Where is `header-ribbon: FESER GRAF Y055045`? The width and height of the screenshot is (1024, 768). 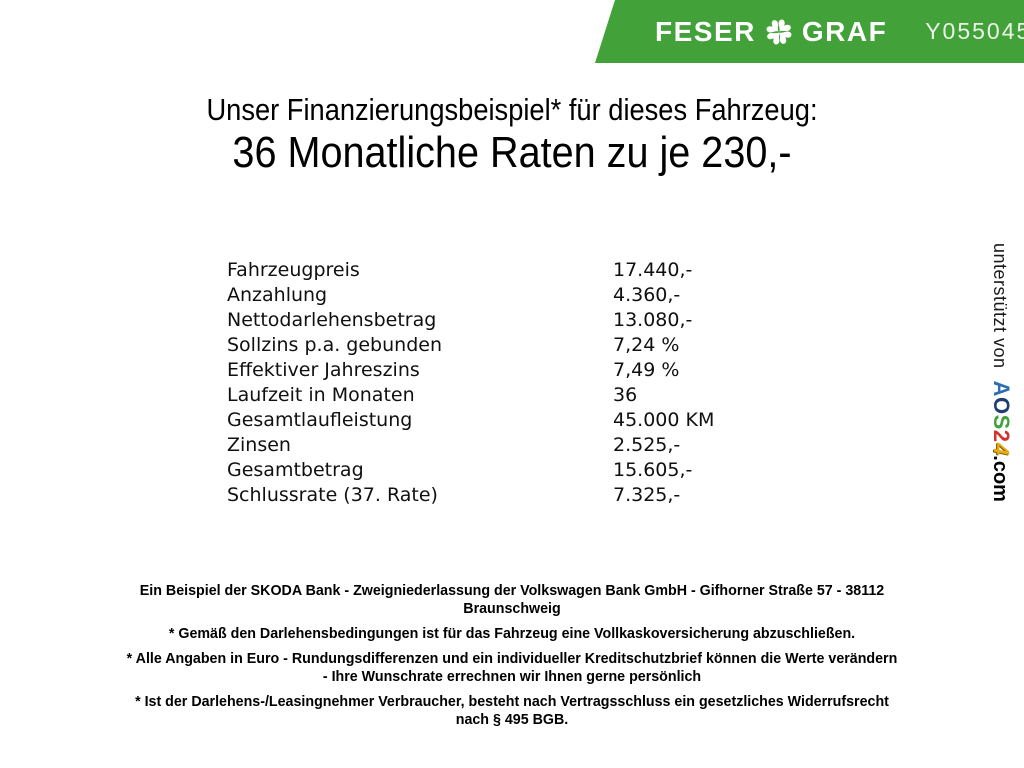 header-ribbon: FESER GRAF Y055045 is located at coordinates (809, 31).